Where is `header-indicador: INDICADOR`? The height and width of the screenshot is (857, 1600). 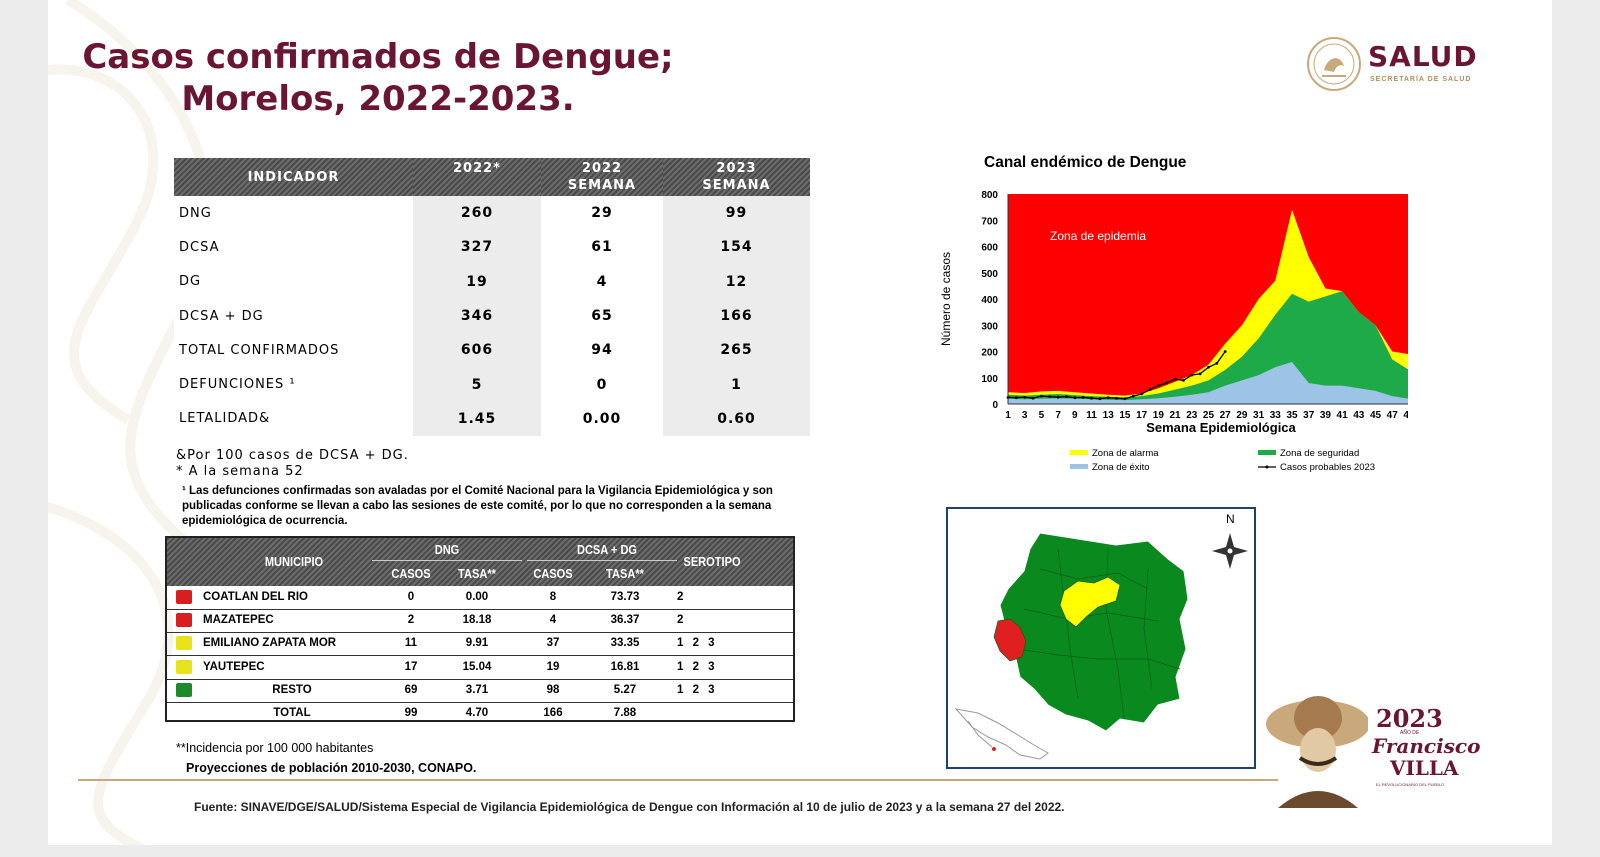 header-indicador: INDICADOR is located at coordinates (293, 177).